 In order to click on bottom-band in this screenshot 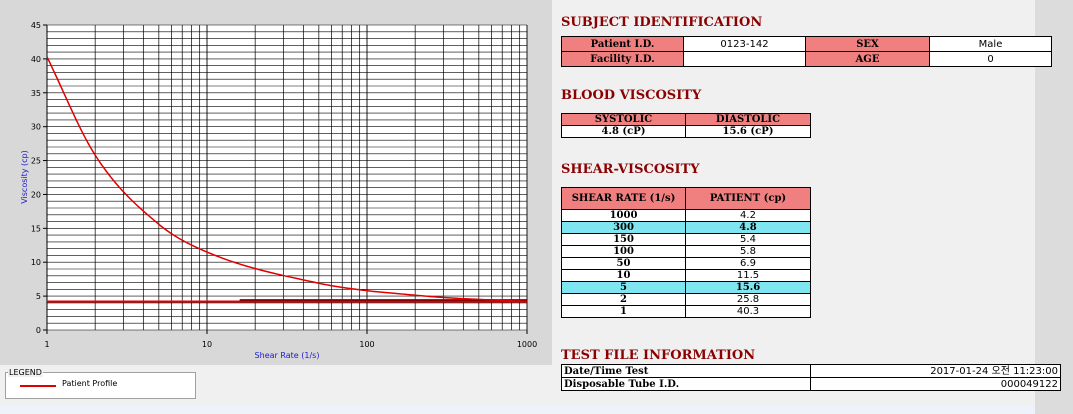, I will do `click(517, 410)`.